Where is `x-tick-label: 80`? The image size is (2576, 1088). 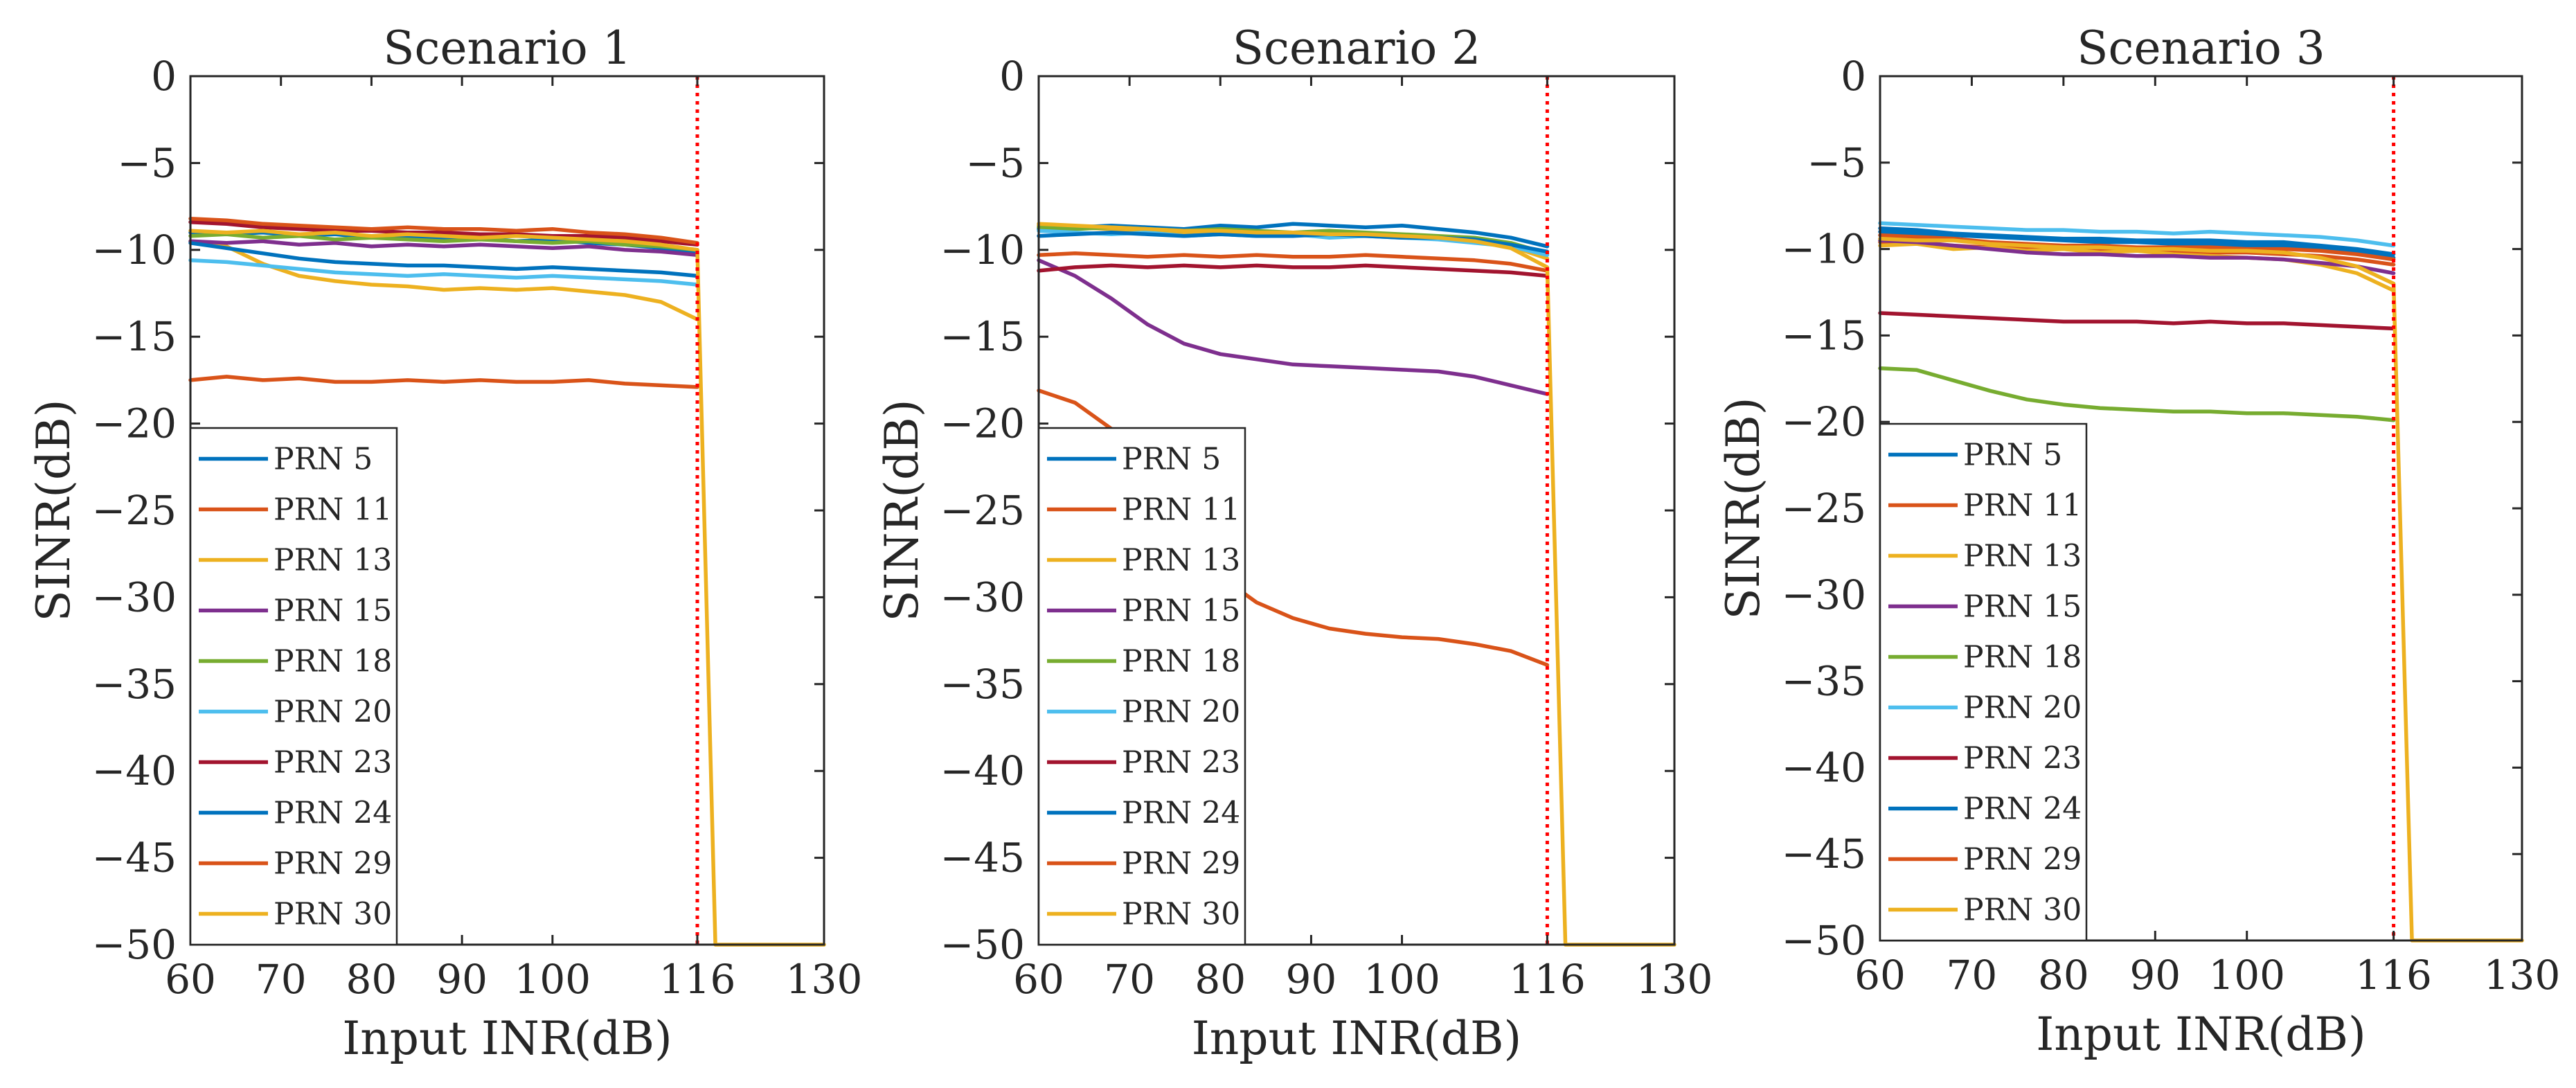 x-tick-label: 80 is located at coordinates (2063, 975).